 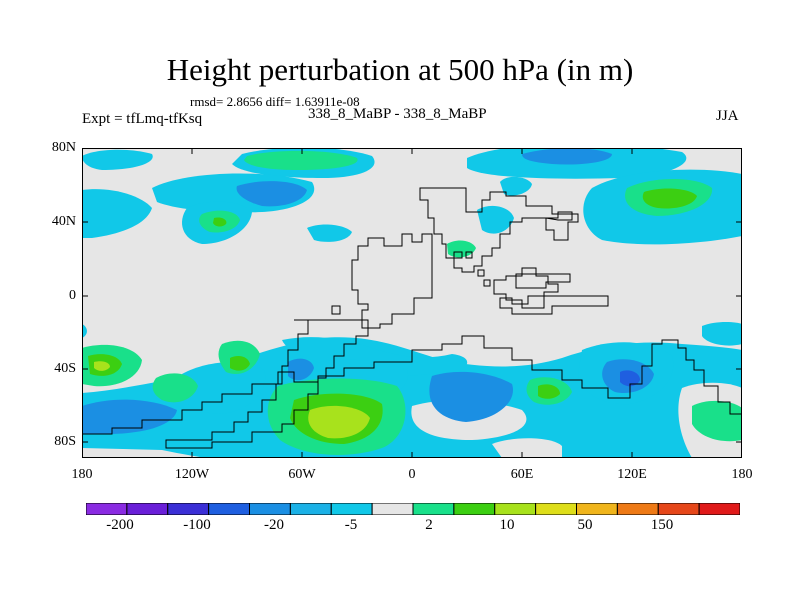 What do you see at coordinates (412, 385) in the screenshot?
I see `coast-antarctica` at bounding box center [412, 385].